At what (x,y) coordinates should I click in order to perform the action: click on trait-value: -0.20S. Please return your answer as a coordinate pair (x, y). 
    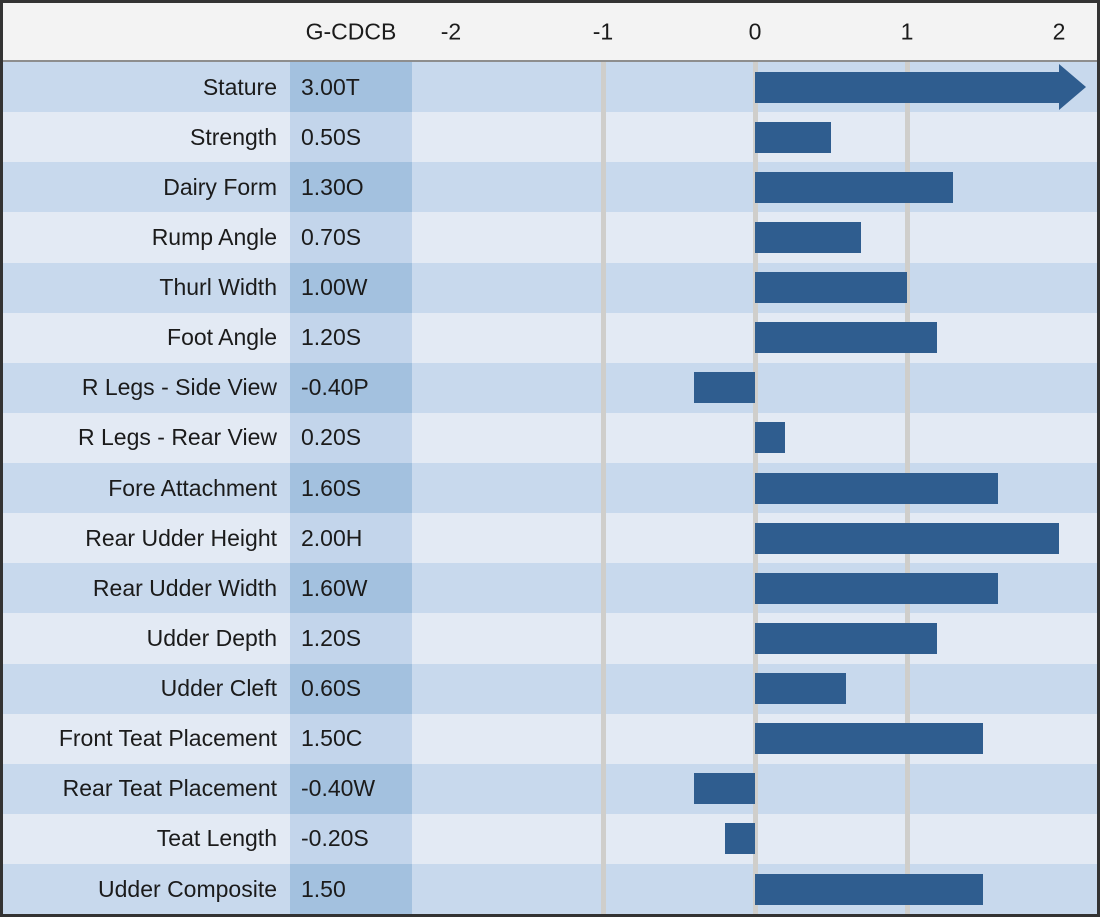
    Looking at the image, I should click on (351, 838).